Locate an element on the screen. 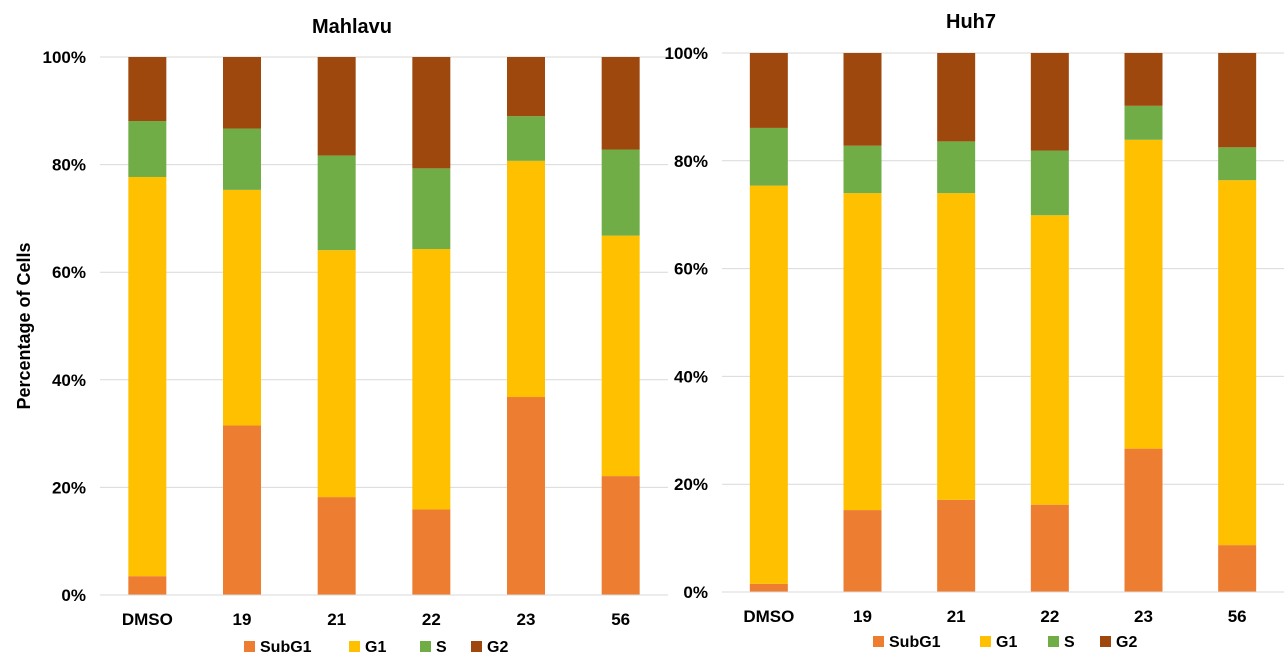 This screenshot has height=660, width=1286. chart-0-ytick-0: 0% is located at coordinates (73, 595).